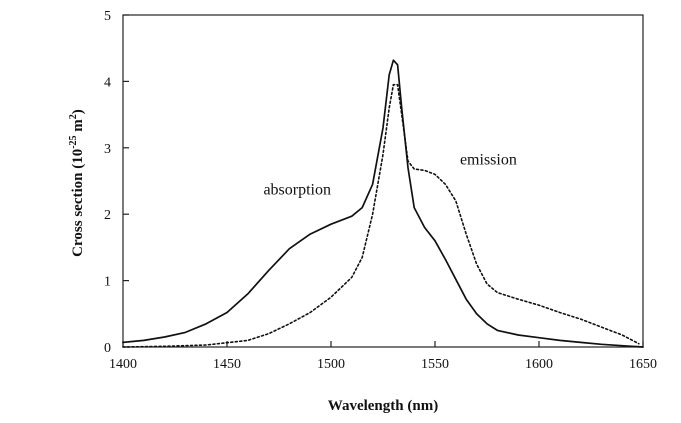 This screenshot has width=681, height=423. I want to click on y-tick-label: 5, so click(107, 16).